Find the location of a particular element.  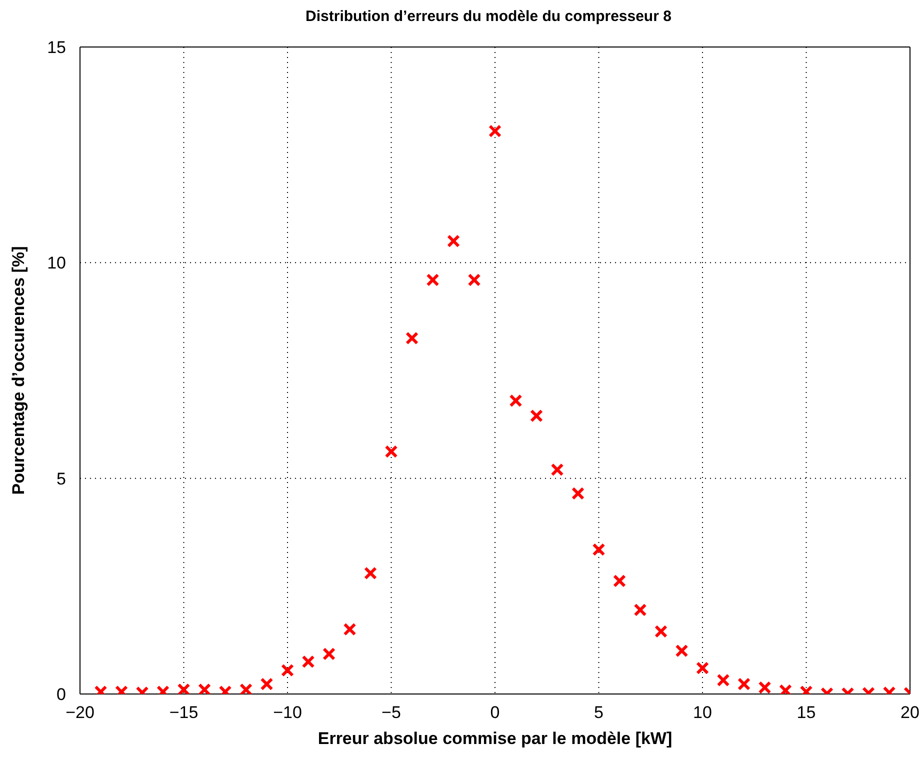

y-tick-label: 15 is located at coordinates (56, 48).